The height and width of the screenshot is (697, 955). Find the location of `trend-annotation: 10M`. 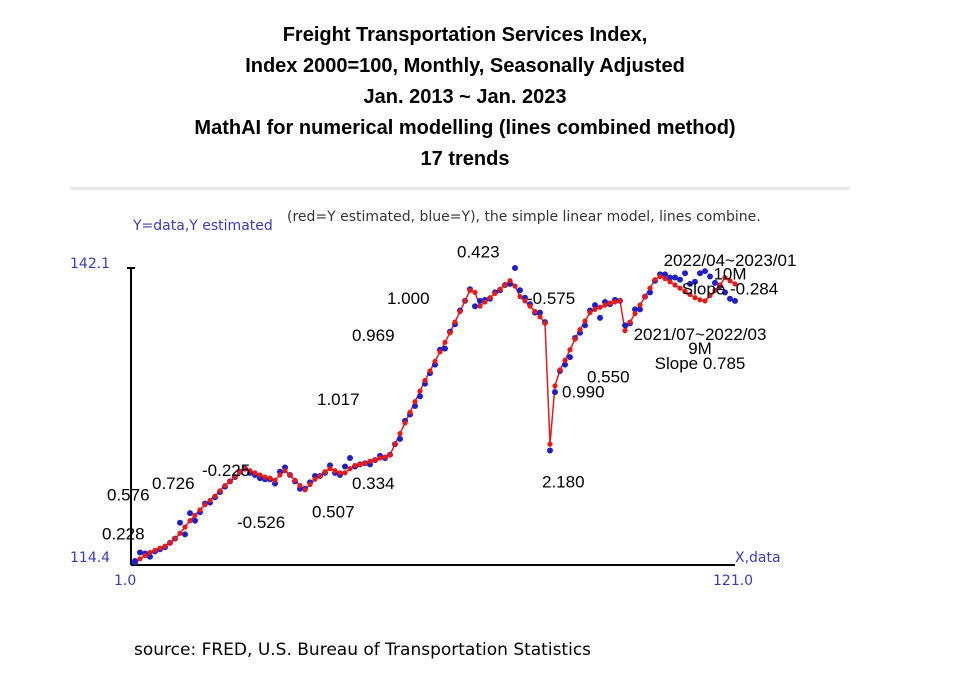

trend-annotation: 10M is located at coordinates (729, 274).